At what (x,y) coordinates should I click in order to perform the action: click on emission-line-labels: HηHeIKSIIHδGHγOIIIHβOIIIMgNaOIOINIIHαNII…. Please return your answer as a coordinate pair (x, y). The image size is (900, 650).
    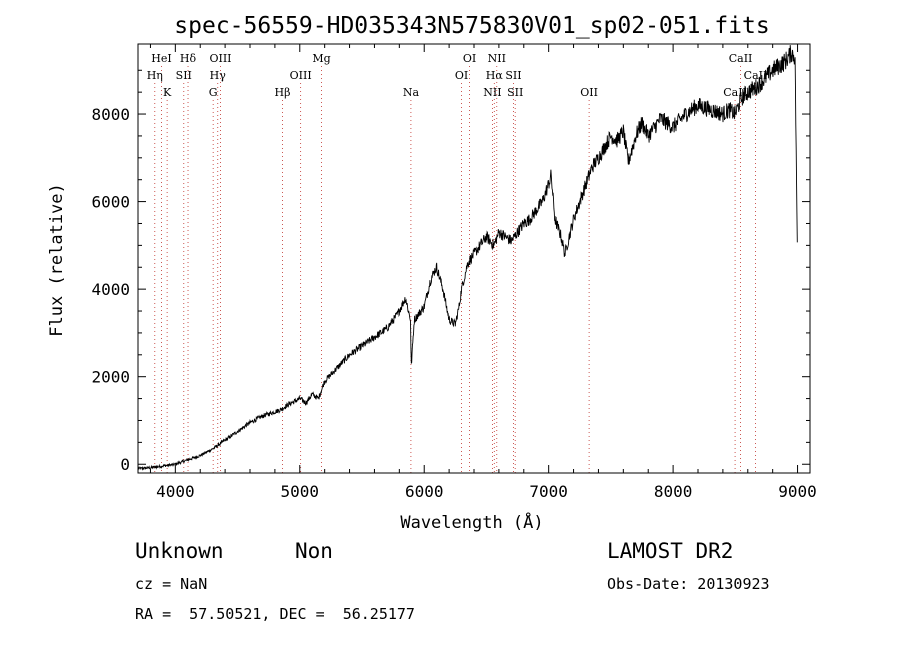
    Looking at the image, I should click on (457, 75).